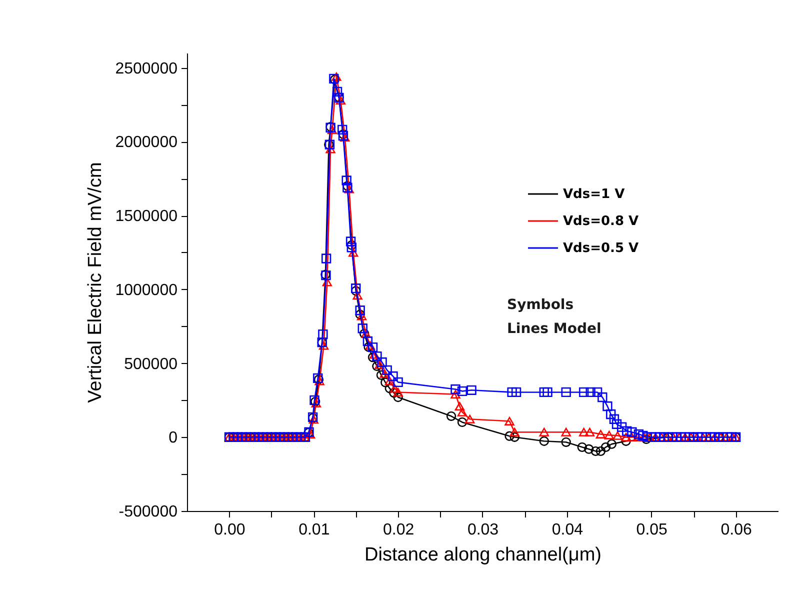  I want to click on x-tick-label: 0.05, so click(652, 530).